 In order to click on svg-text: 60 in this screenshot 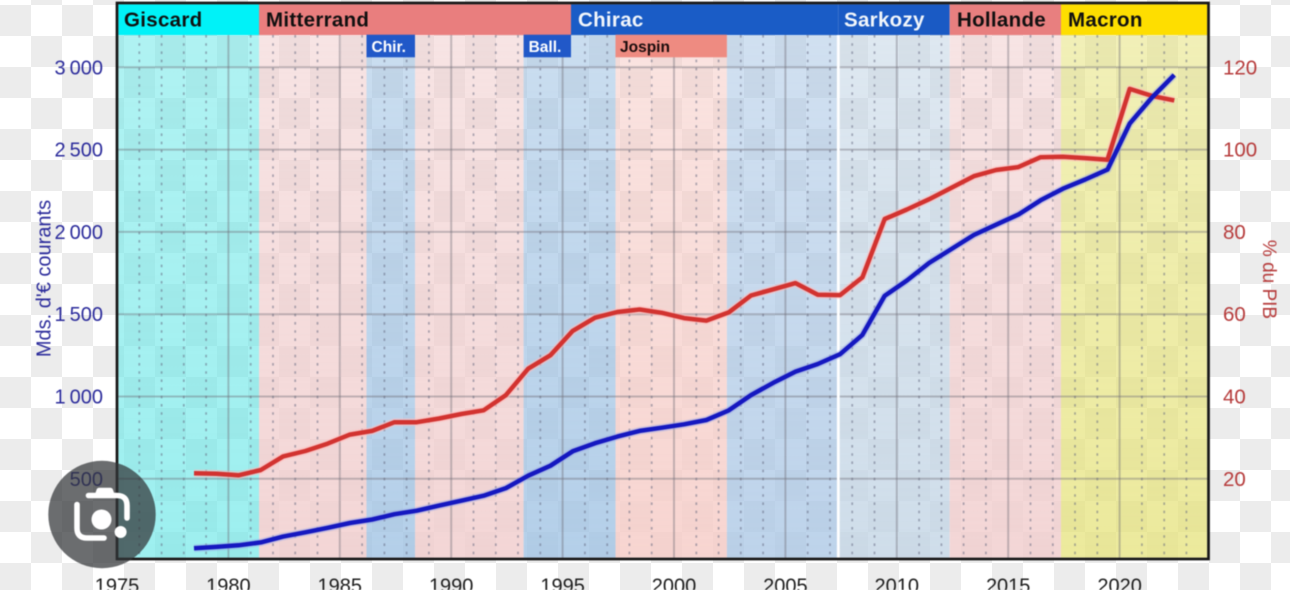, I will do `click(1234, 314)`.